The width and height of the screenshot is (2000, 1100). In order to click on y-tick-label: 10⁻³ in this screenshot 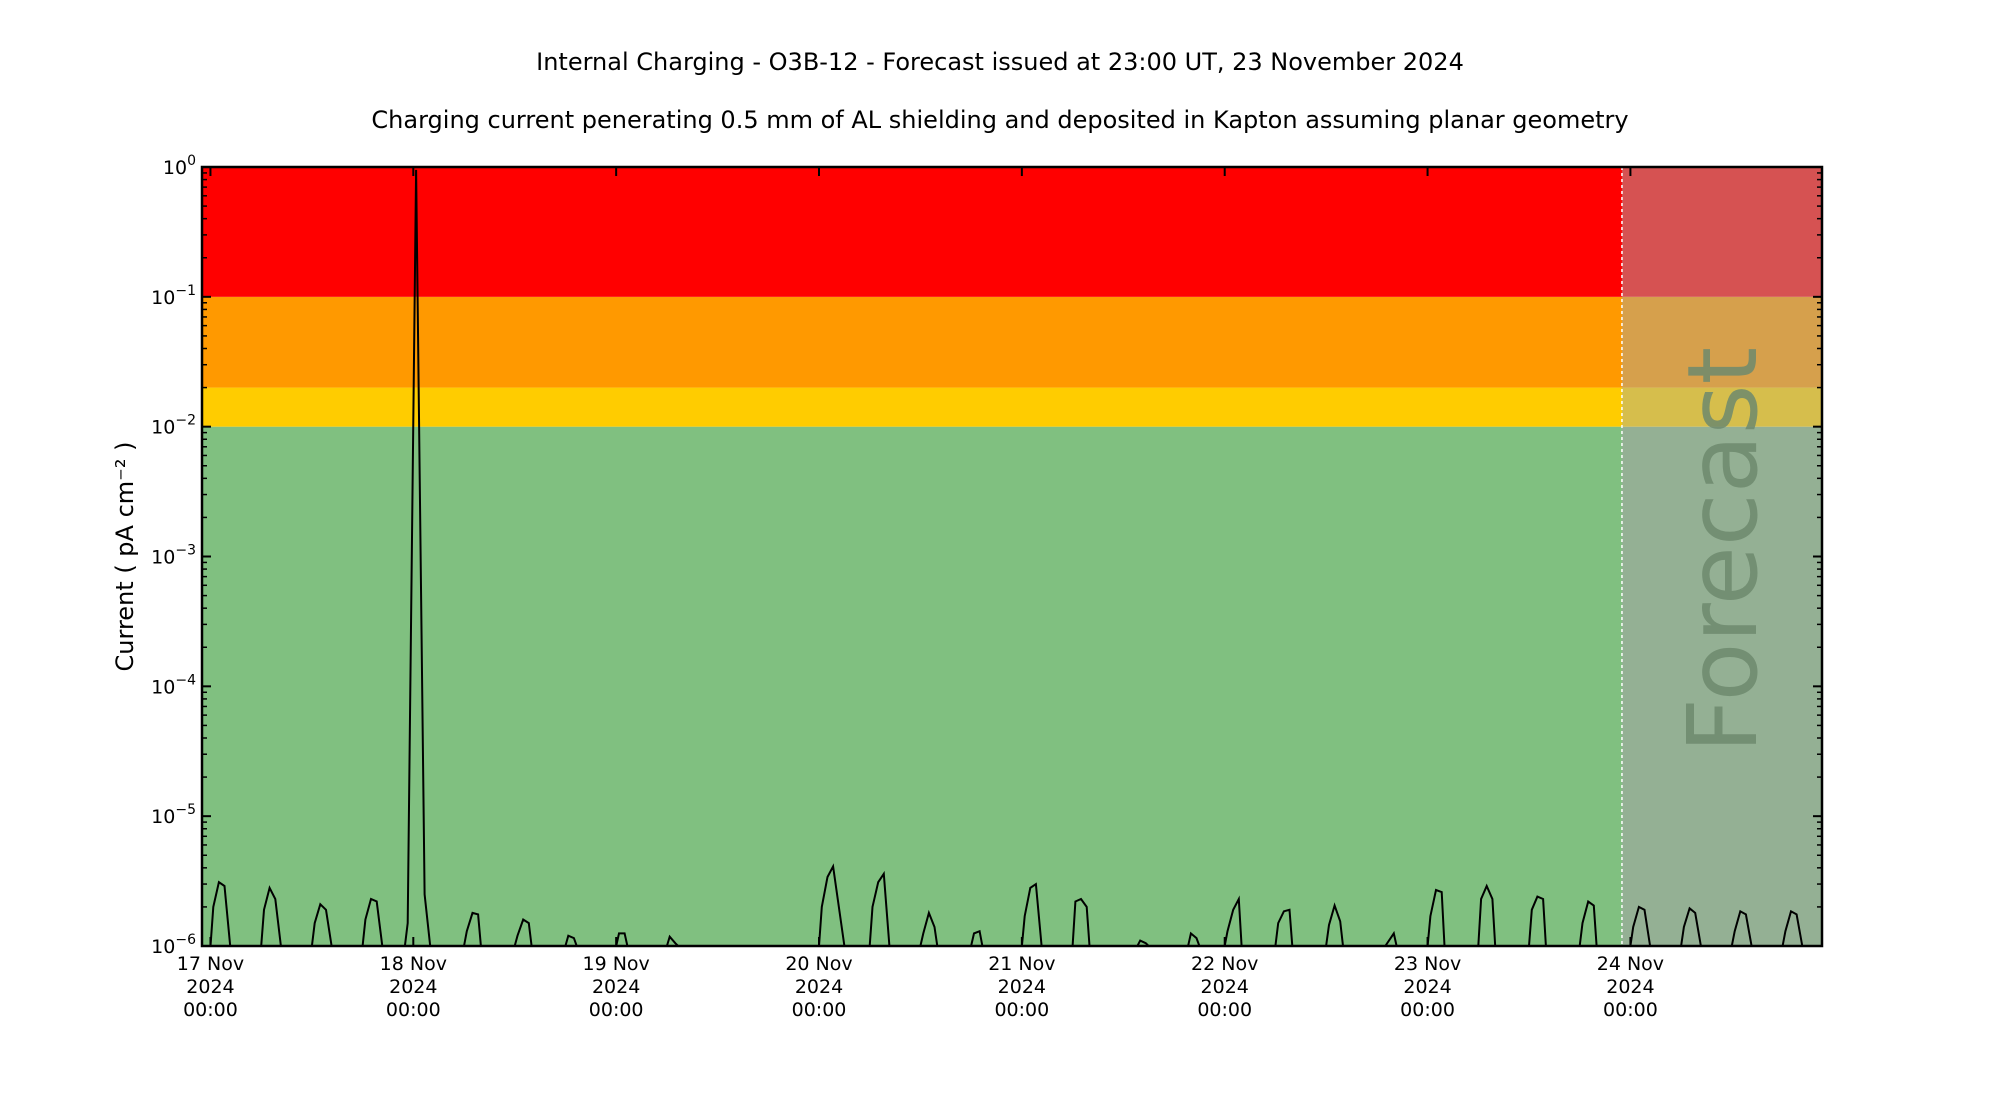, I will do `click(173, 556)`.